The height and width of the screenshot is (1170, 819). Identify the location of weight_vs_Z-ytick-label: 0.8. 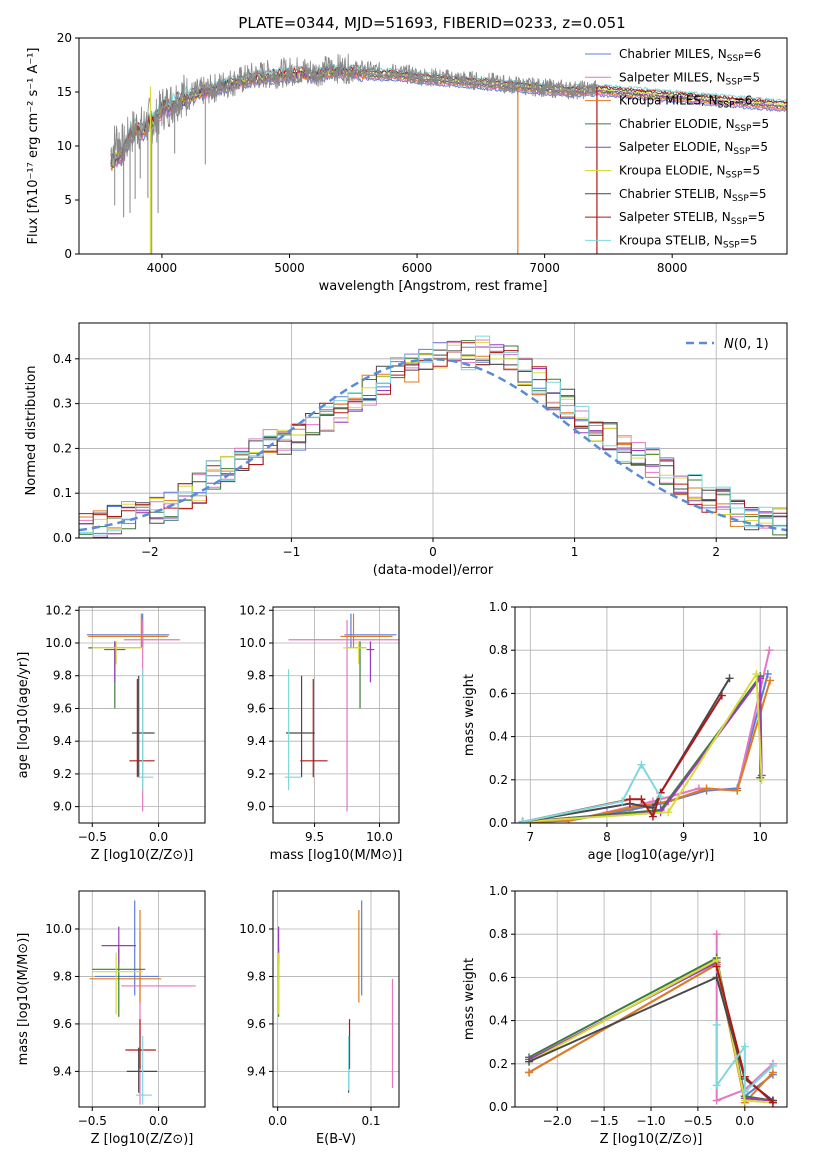
(498, 934).